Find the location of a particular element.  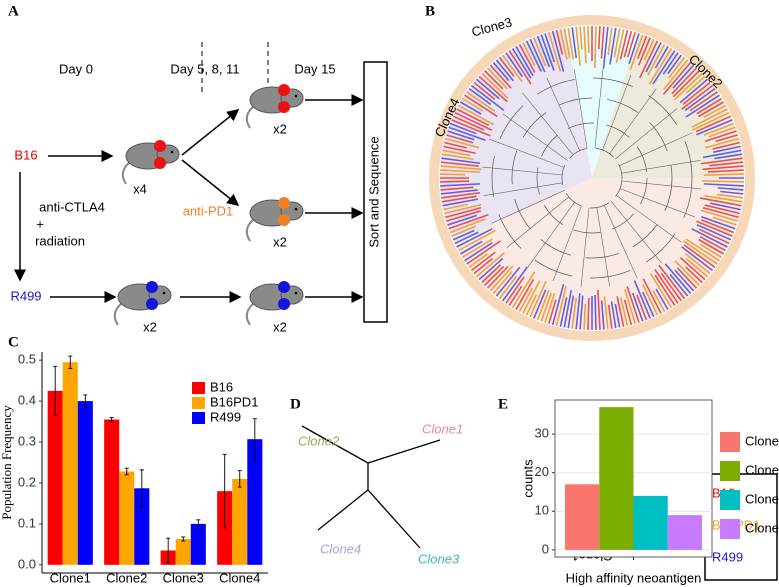

sort-box is located at coordinates (375, 192).